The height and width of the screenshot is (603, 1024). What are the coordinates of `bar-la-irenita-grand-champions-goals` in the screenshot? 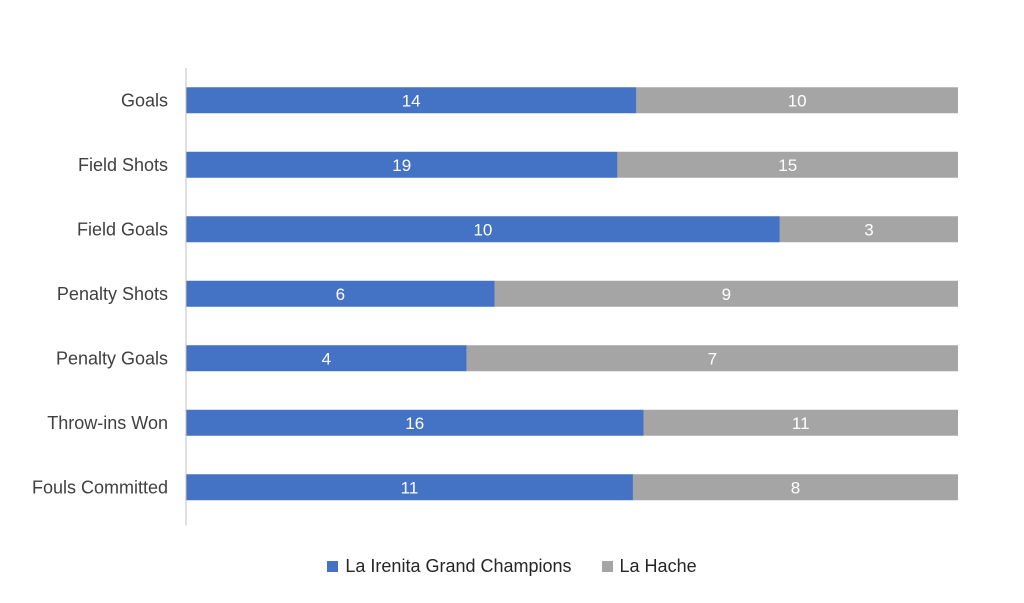 It's located at (411, 100).